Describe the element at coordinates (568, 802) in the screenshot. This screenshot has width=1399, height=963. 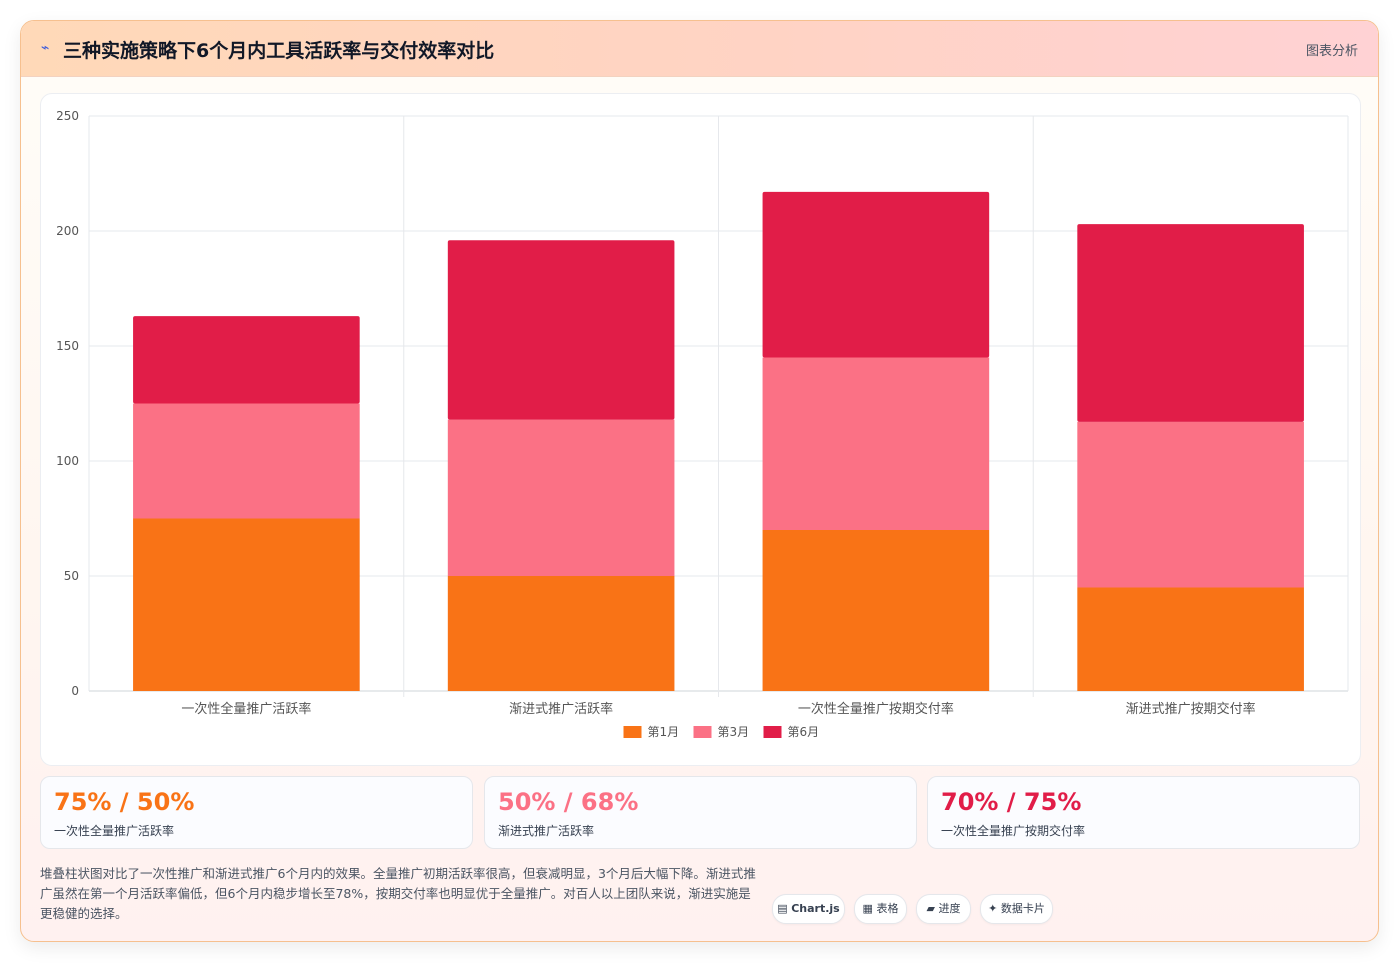
I see `stat-value: 50% / 68%` at that location.